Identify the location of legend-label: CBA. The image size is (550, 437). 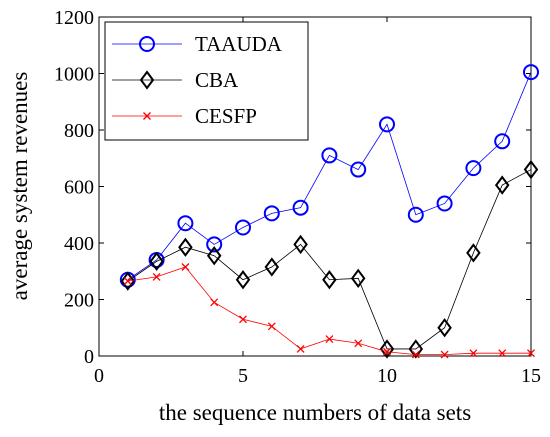
(217, 80).